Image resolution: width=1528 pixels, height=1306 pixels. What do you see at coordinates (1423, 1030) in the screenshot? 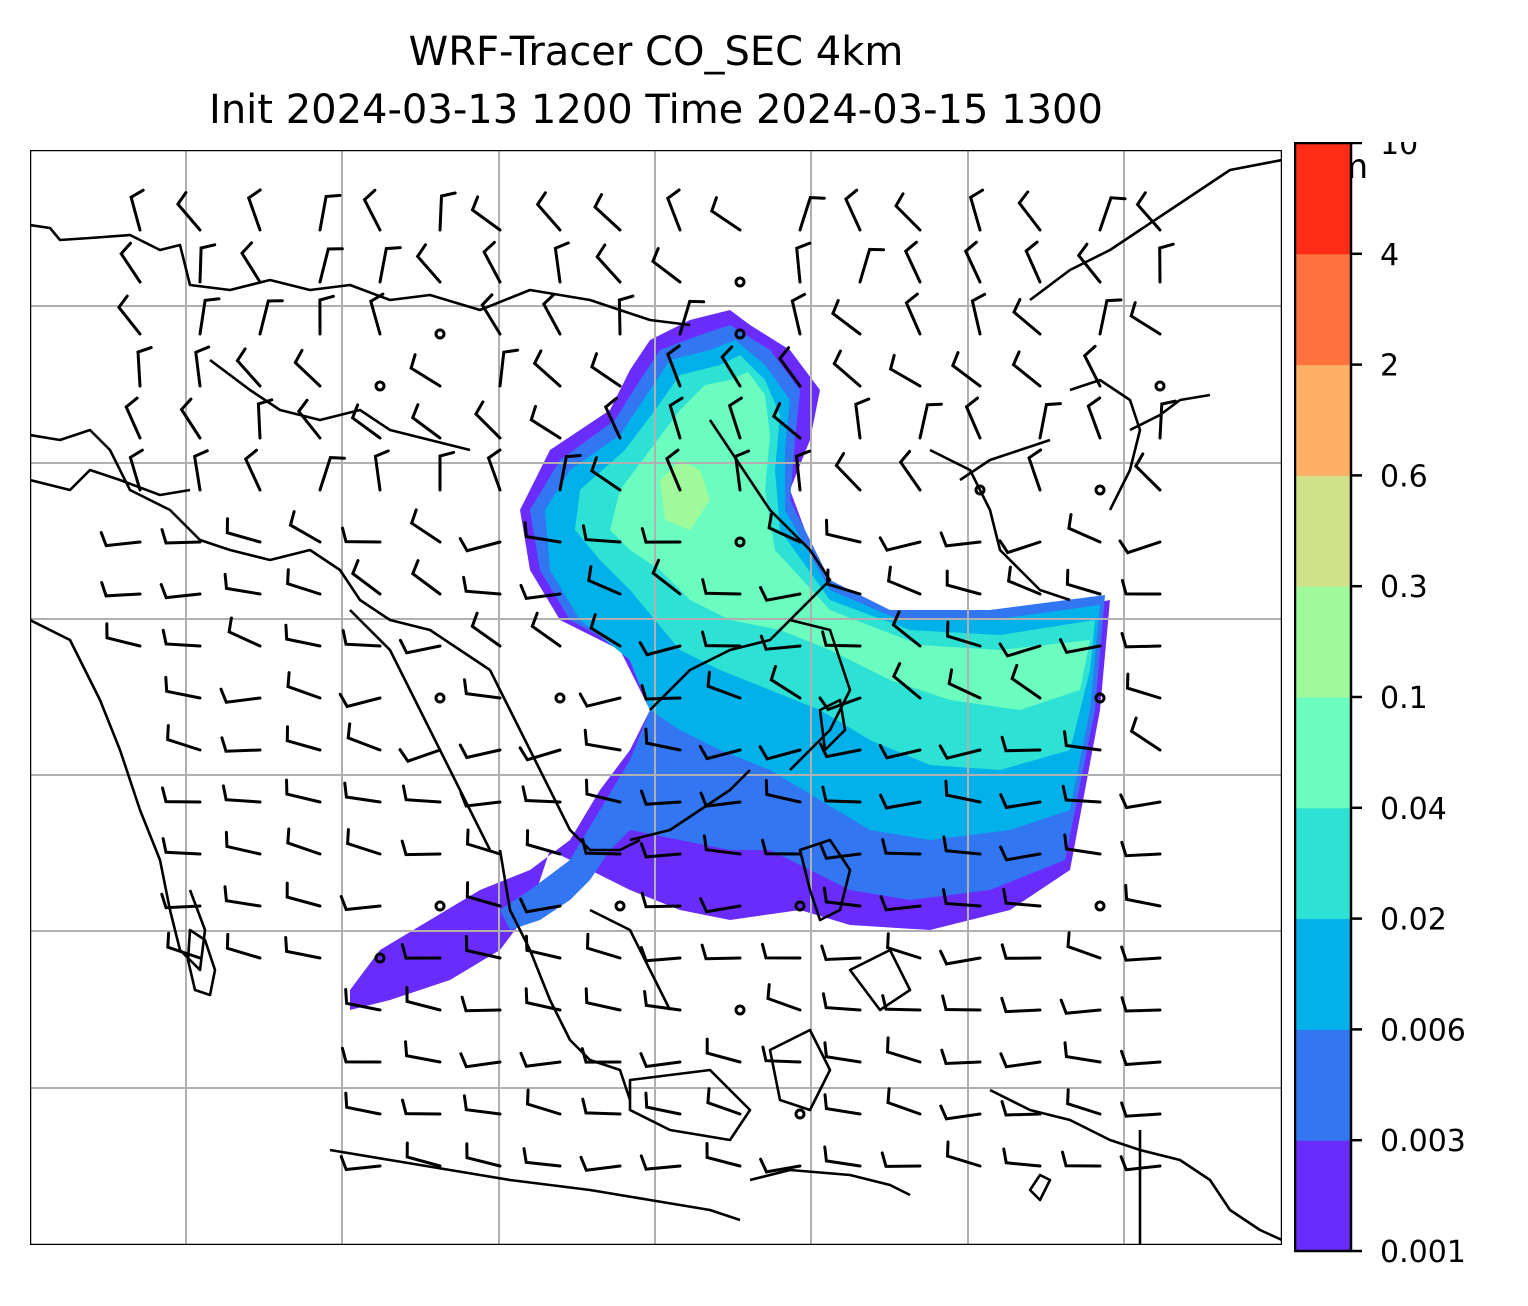
I see `colorbar-tick-label: 0.006` at bounding box center [1423, 1030].